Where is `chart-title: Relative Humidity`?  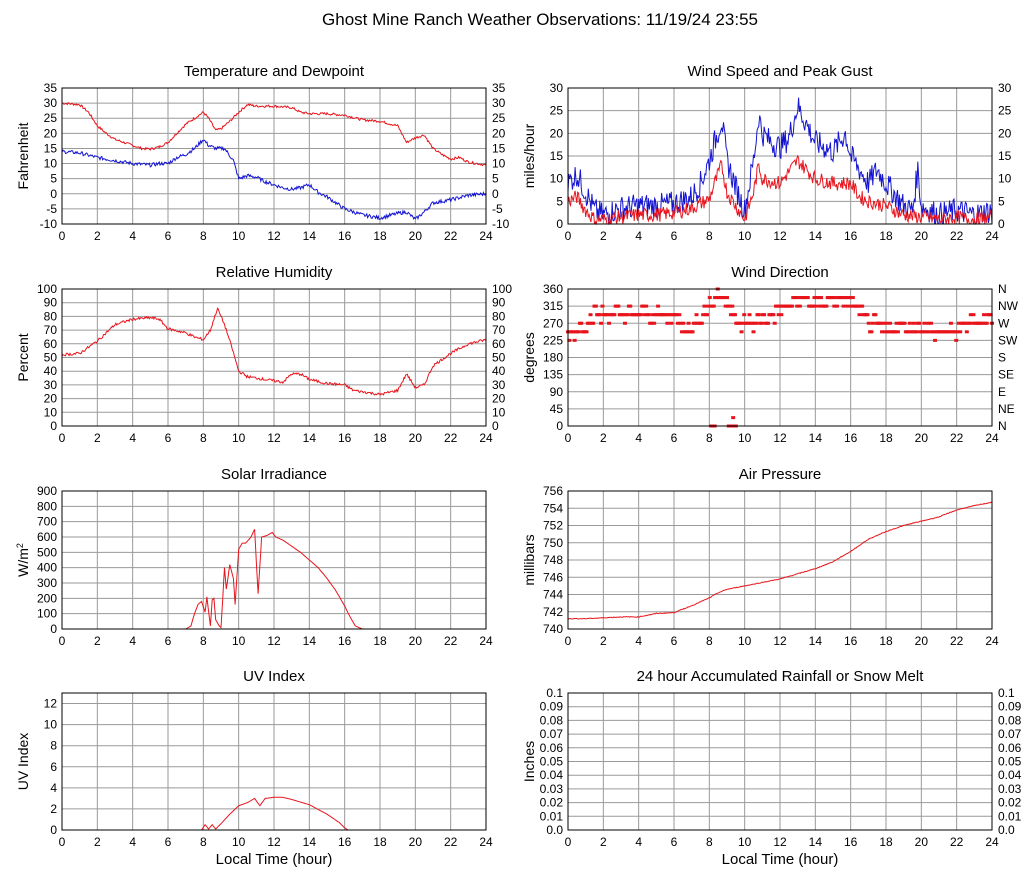 chart-title: Relative Humidity is located at coordinates (274, 272).